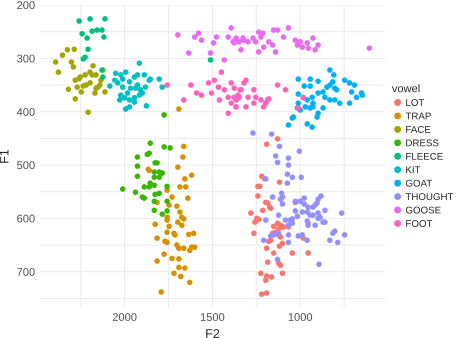 Image resolution: width=474 pixels, height=338 pixels. I want to click on y-tick-label: 500, so click(26, 165).